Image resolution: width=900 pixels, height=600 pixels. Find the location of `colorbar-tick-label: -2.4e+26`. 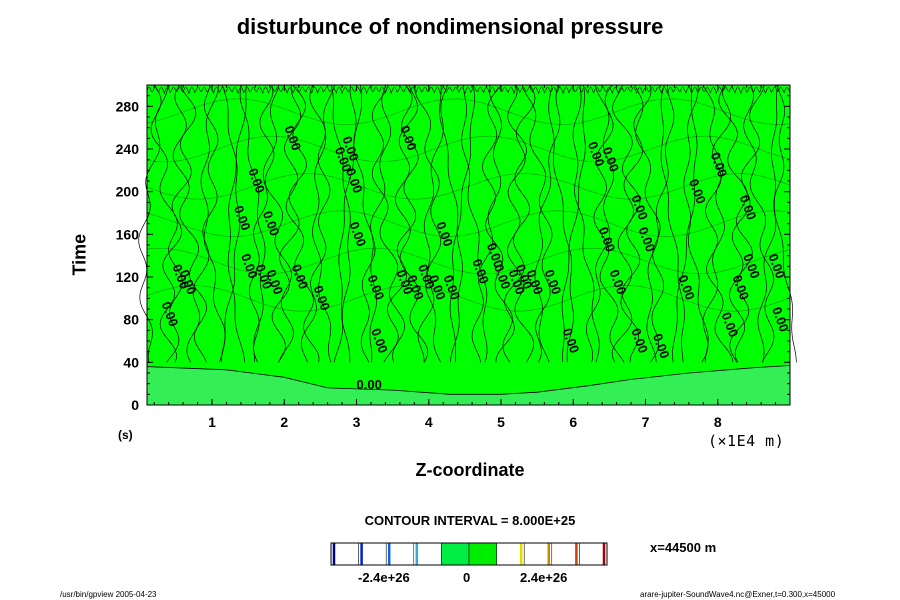

colorbar-tick-label: -2.4e+26 is located at coordinates (384, 577).